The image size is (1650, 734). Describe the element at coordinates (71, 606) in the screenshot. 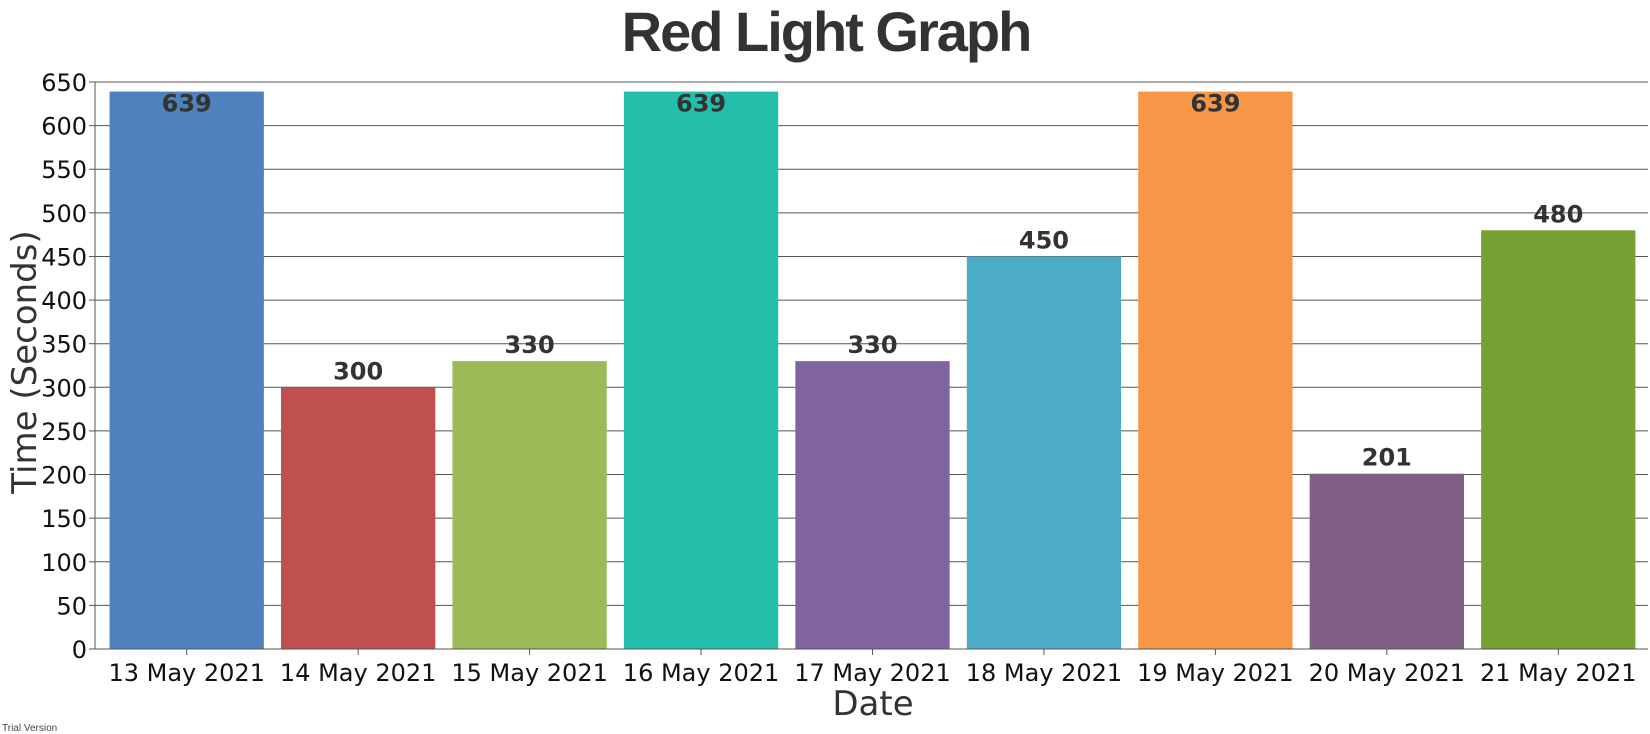

I see `y-tick-label: 50` at that location.